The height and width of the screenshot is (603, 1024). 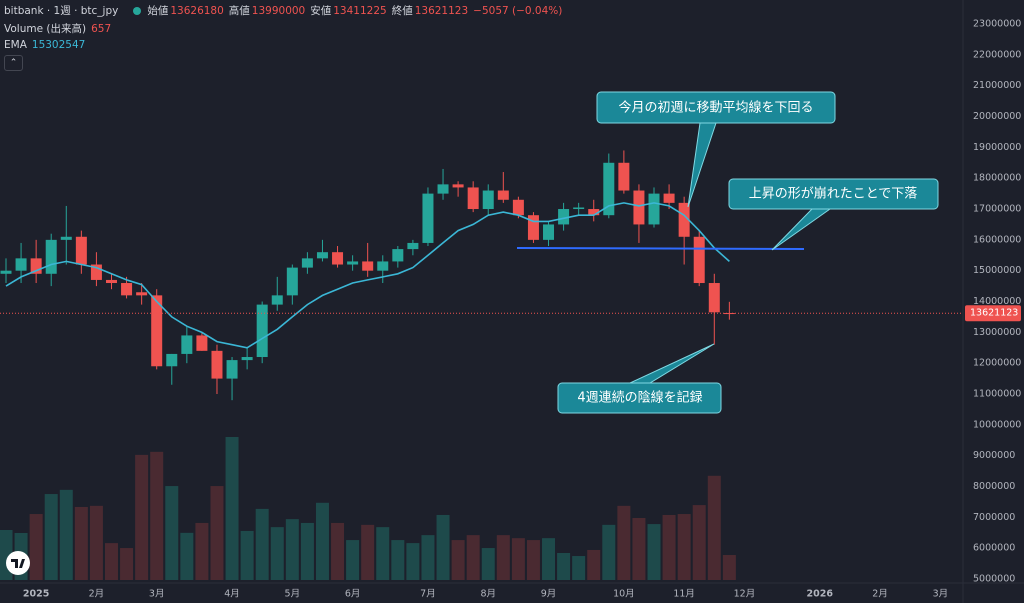 I want to click on y-tick-label: 5000000, so click(x=994, y=578).